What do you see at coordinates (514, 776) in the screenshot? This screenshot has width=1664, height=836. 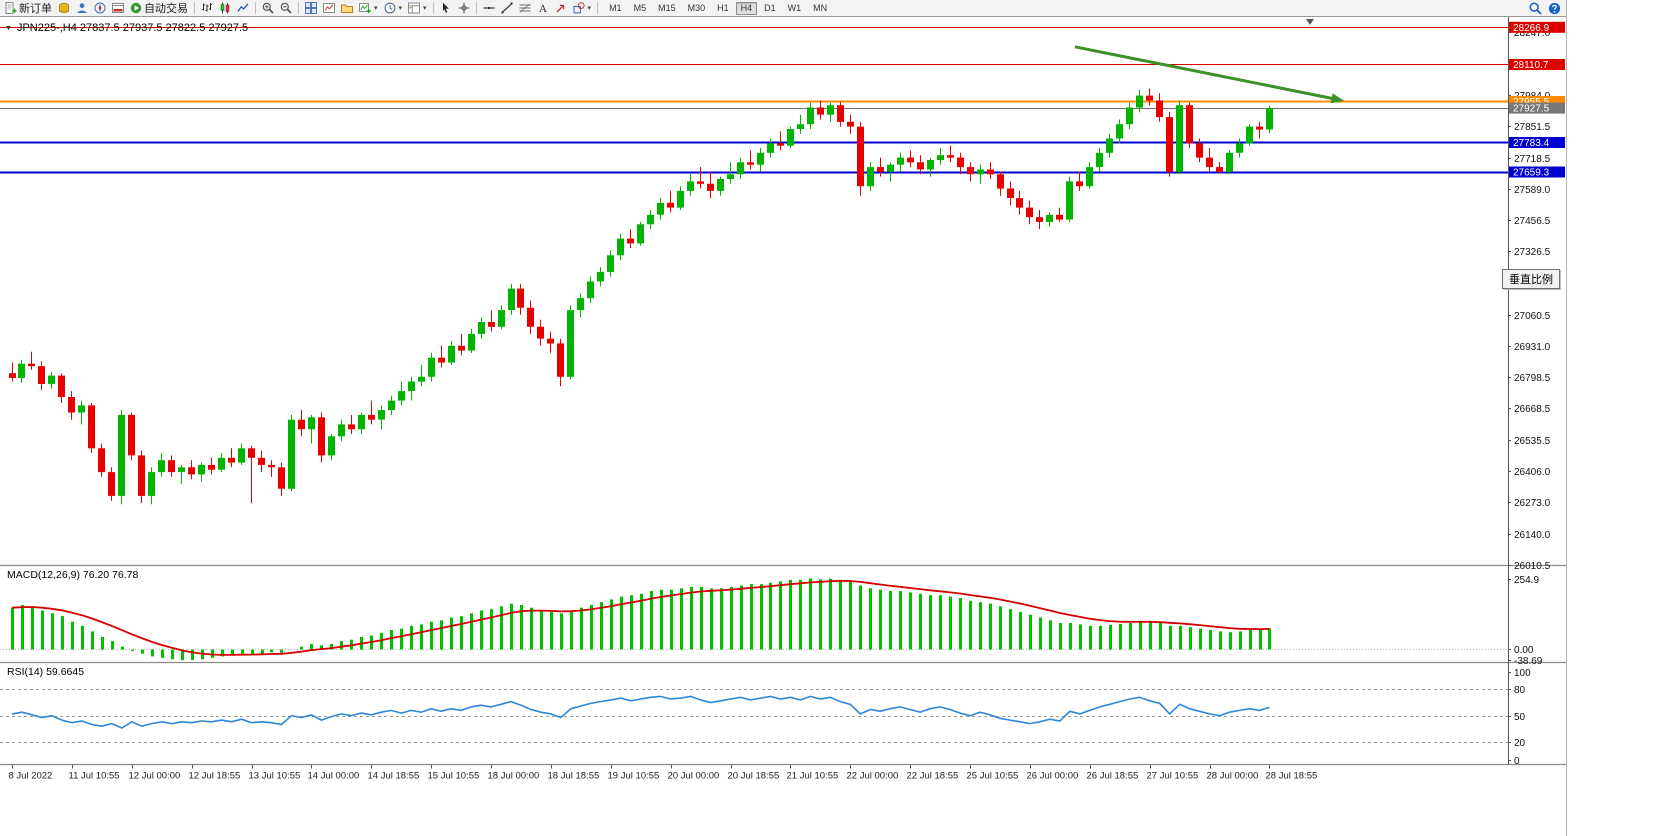 I see `svg-text: 18 Jul 00:00` at bounding box center [514, 776].